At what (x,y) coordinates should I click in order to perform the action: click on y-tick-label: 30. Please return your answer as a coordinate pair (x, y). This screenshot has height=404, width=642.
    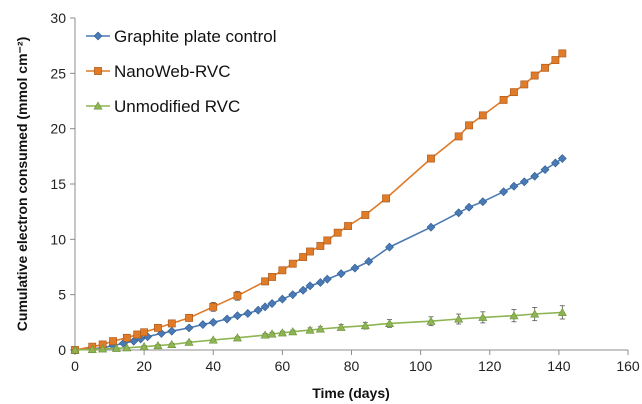
    Looking at the image, I should click on (58, 18).